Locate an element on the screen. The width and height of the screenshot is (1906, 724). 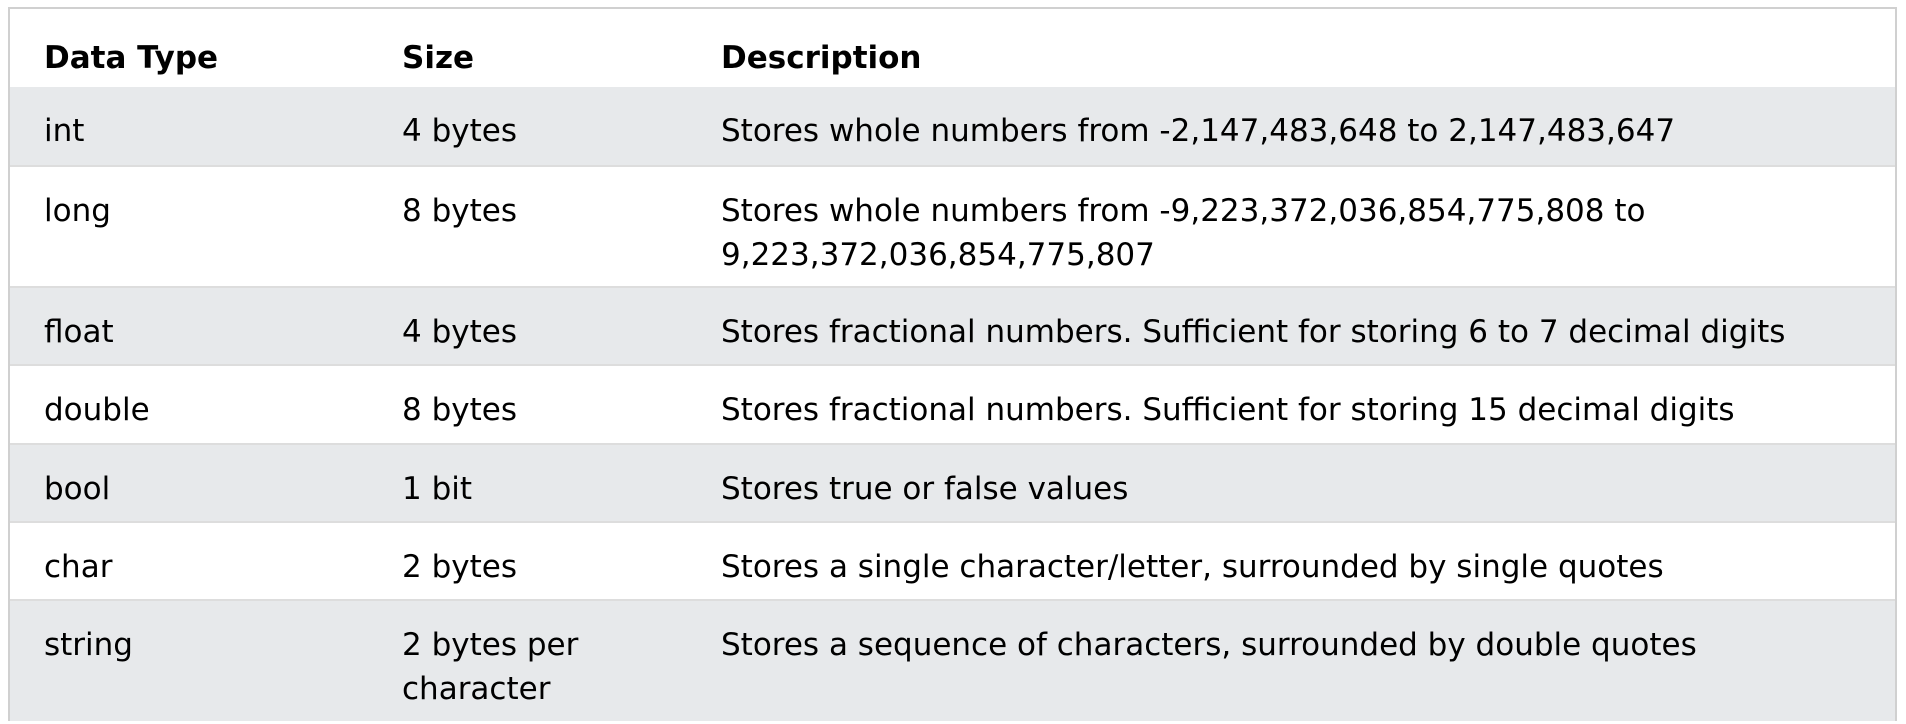
cell-data-type: int is located at coordinates (64, 131).